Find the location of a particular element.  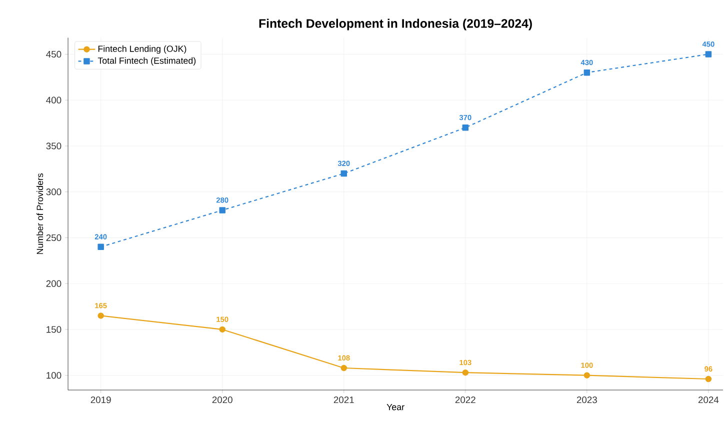

y-tick-label: 250 is located at coordinates (54, 238).